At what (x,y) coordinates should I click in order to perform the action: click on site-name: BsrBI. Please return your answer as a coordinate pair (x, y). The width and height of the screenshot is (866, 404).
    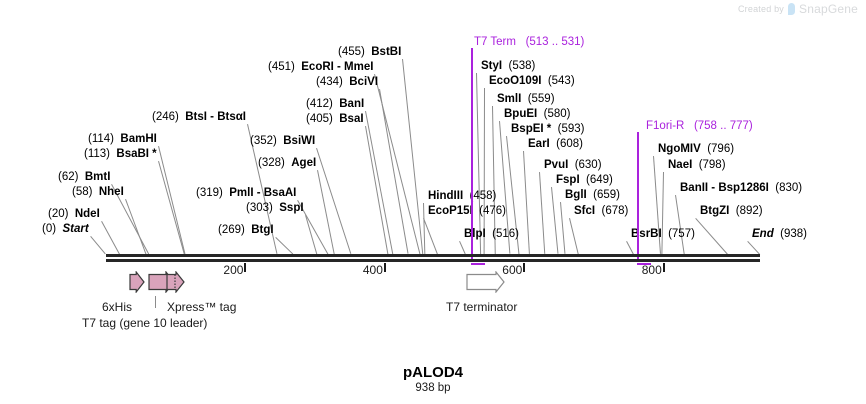
    Looking at the image, I should click on (646, 234).